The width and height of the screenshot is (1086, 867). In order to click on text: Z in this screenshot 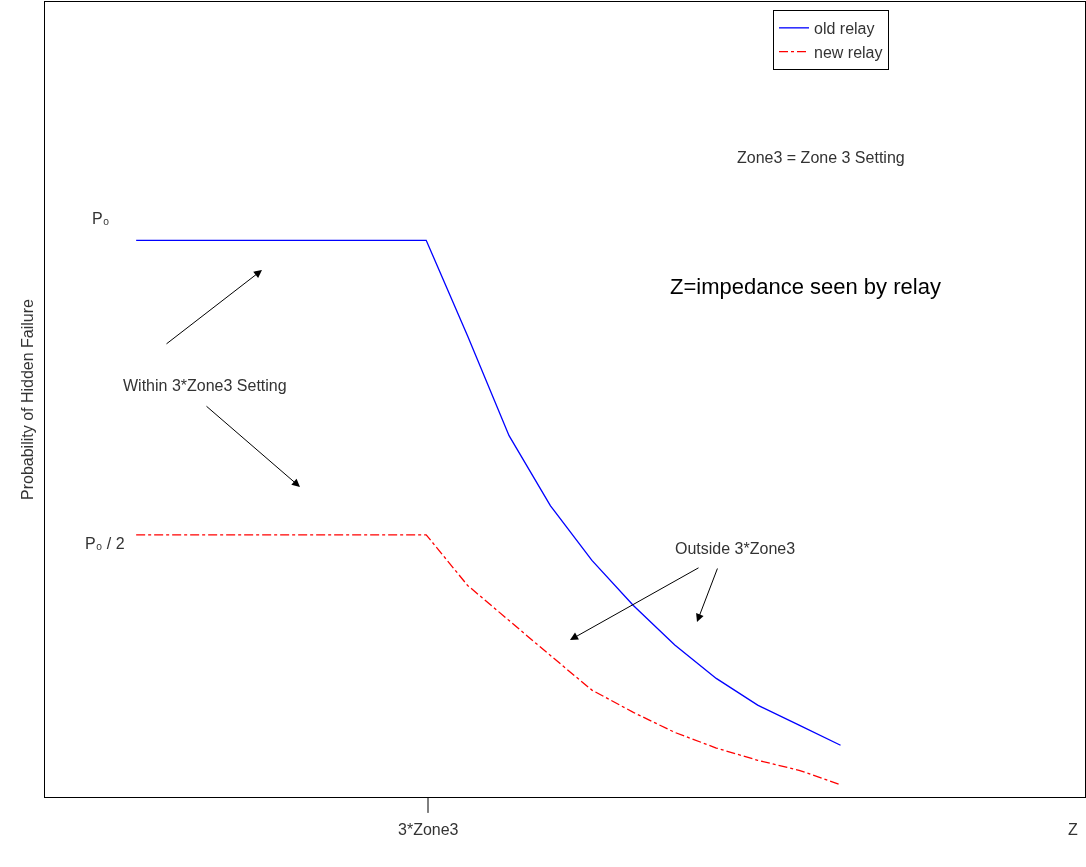, I will do `click(1073, 829)`.